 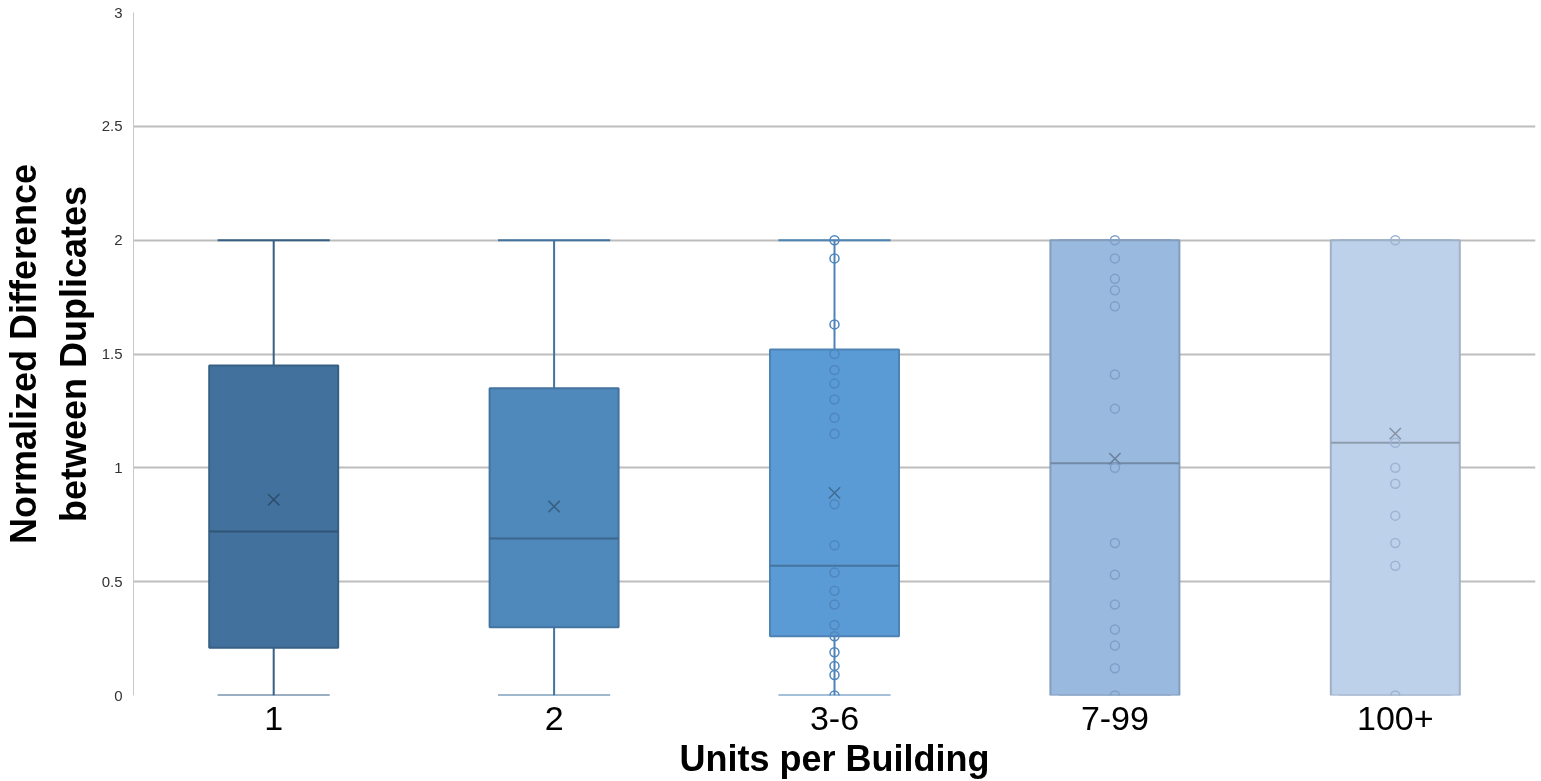 What do you see at coordinates (554, 717) in the screenshot?
I see `x-tick-label: 2` at bounding box center [554, 717].